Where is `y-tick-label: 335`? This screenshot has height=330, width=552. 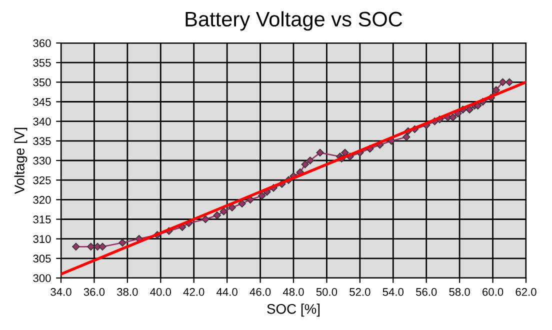
y-tick-label: 335 is located at coordinates (42, 141).